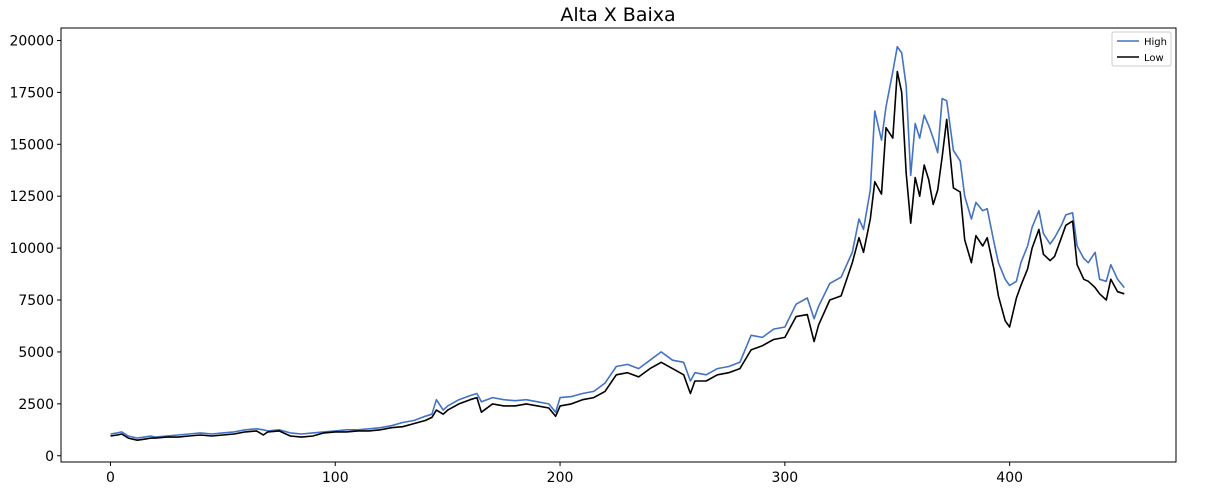 The width and height of the screenshot is (1214, 502). What do you see at coordinates (36, 301) in the screenshot?
I see `y-tick-label: 7500` at bounding box center [36, 301].